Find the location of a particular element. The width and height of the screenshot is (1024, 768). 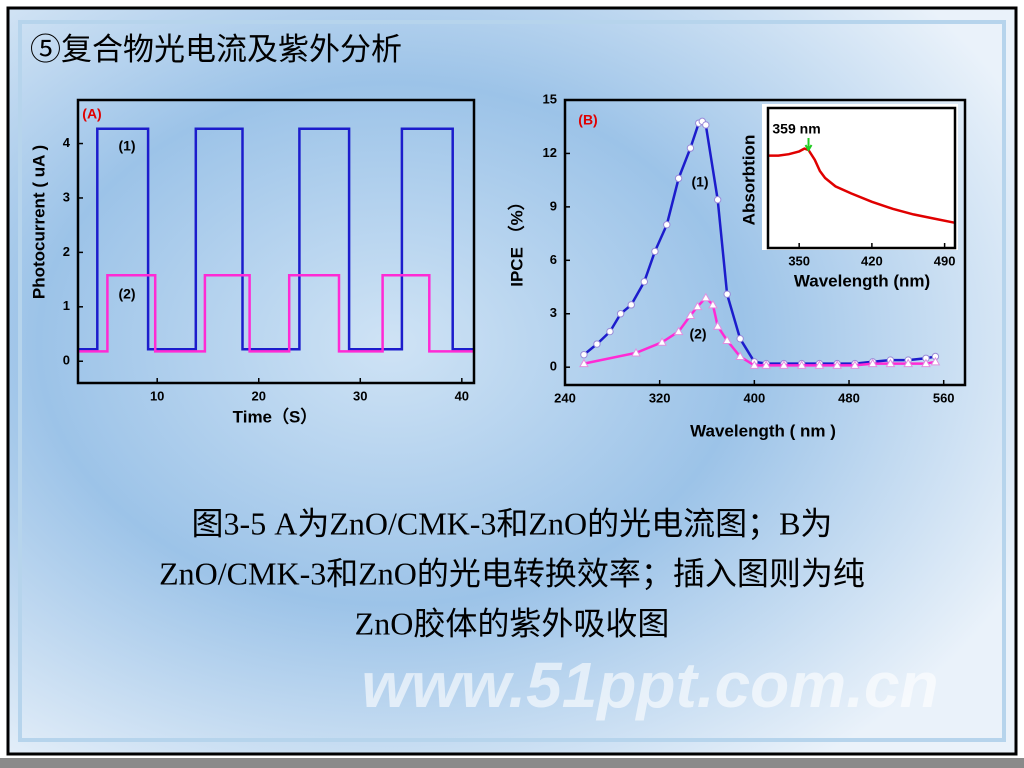

watermark: www.51ppt.com.cn is located at coordinates (649, 685).